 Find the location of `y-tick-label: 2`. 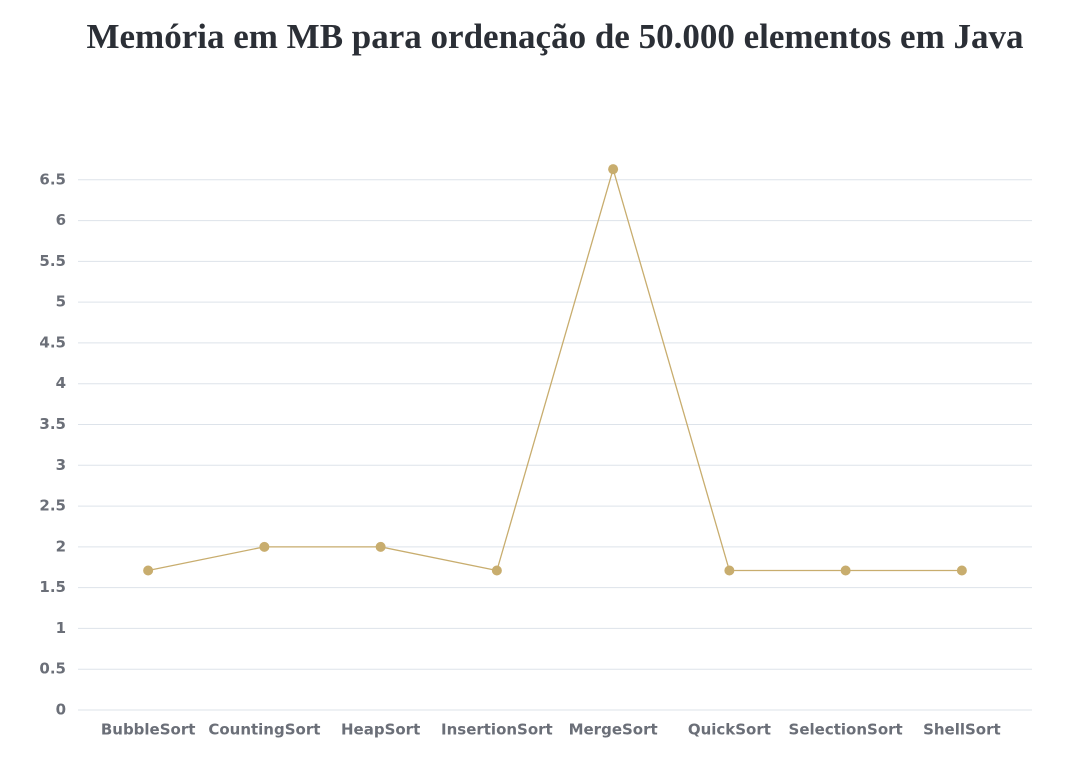

y-tick-label: 2 is located at coordinates (61, 546).